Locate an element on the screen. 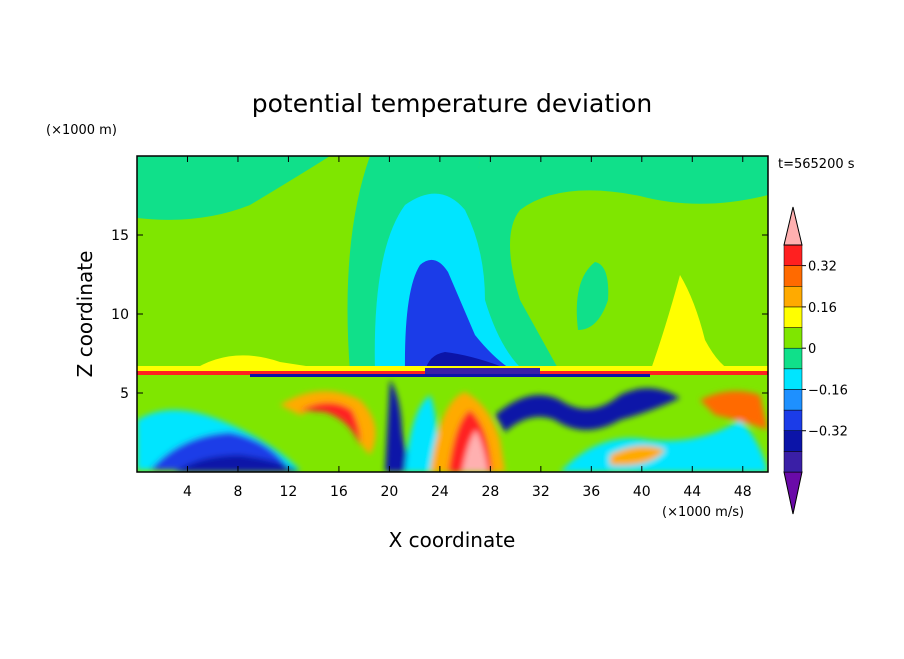 The image size is (904, 659). x-tick-label: 16 is located at coordinates (339, 492).